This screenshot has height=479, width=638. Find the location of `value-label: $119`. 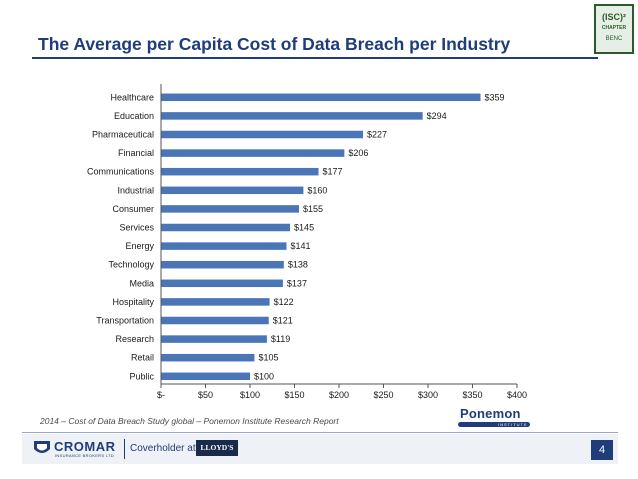

value-label: $119 is located at coordinates (280, 339).